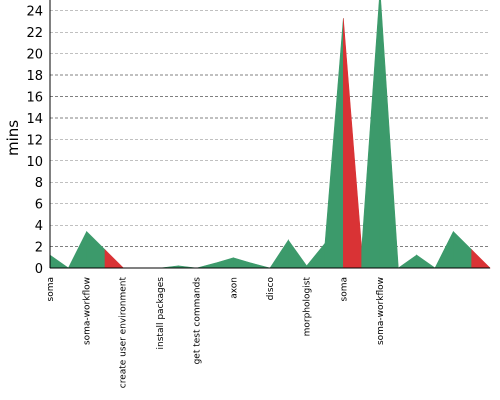  What do you see at coordinates (34, 119) in the screenshot?
I see `y-tick-label: 14` at bounding box center [34, 119].